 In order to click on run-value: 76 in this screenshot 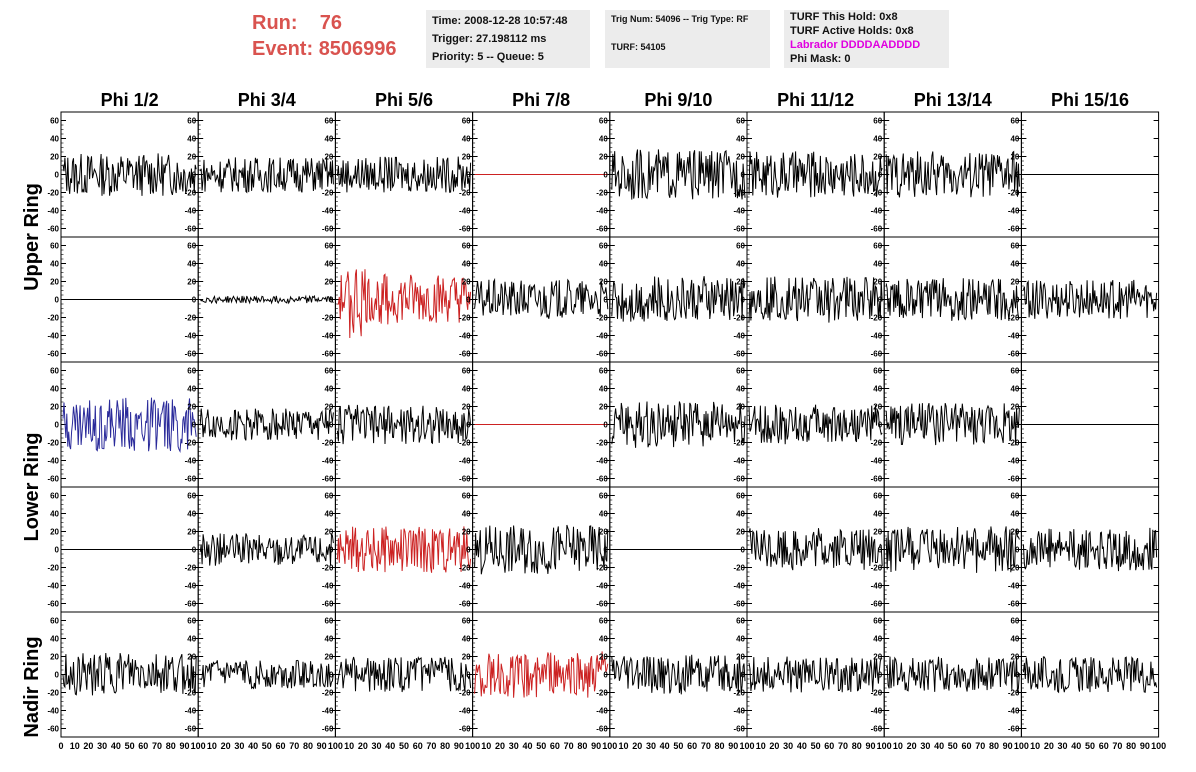, I will do `click(331, 23)`.